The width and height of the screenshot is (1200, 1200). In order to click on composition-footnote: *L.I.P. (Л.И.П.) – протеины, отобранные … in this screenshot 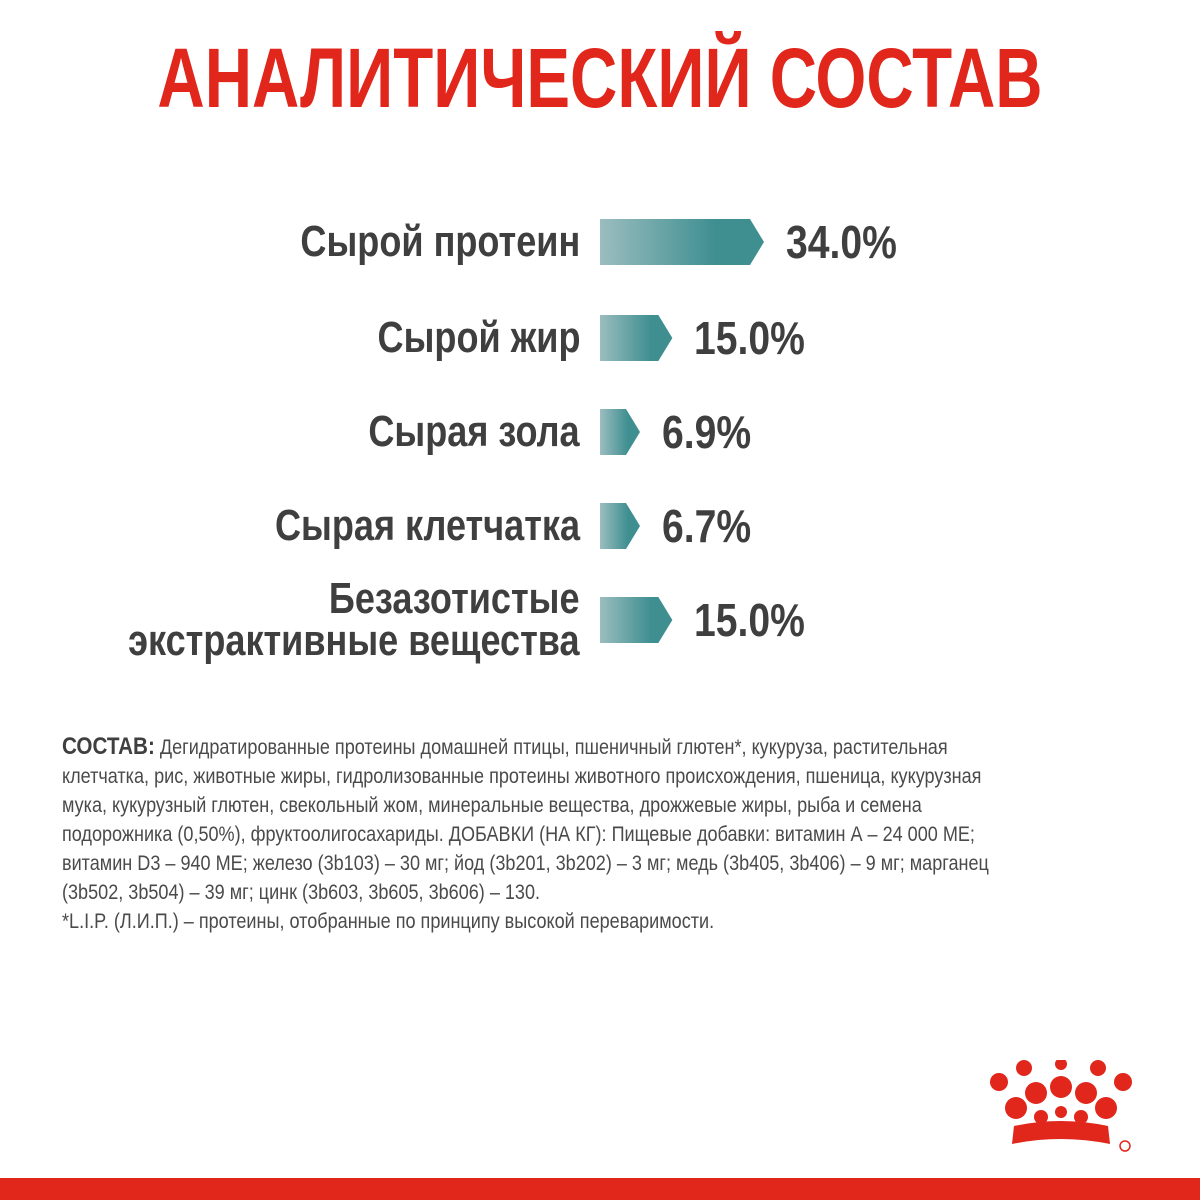, I will do `click(388, 921)`.